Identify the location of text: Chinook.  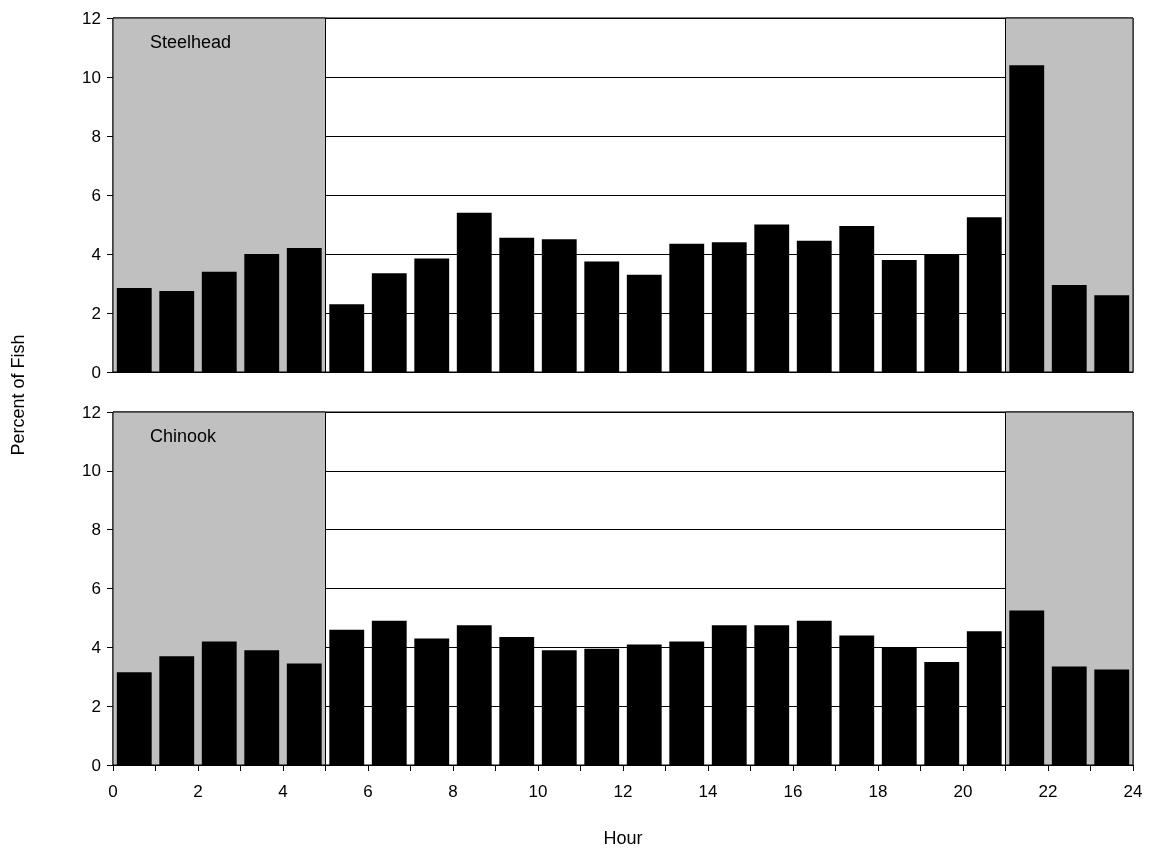
(184, 436).